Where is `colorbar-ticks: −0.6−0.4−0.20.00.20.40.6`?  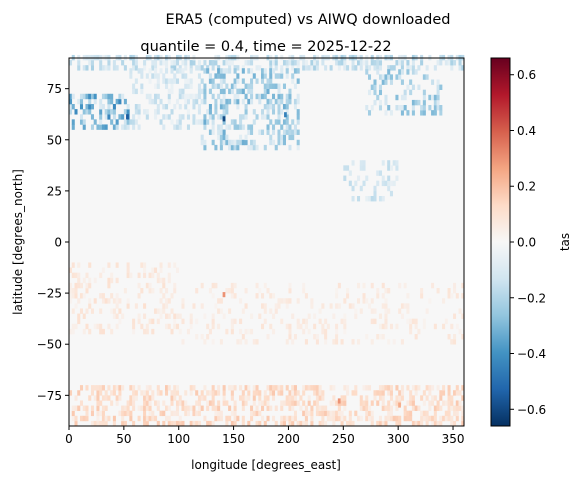 colorbar-ticks: −0.6−0.4−0.20.00.20.40.6 is located at coordinates (528, 242).